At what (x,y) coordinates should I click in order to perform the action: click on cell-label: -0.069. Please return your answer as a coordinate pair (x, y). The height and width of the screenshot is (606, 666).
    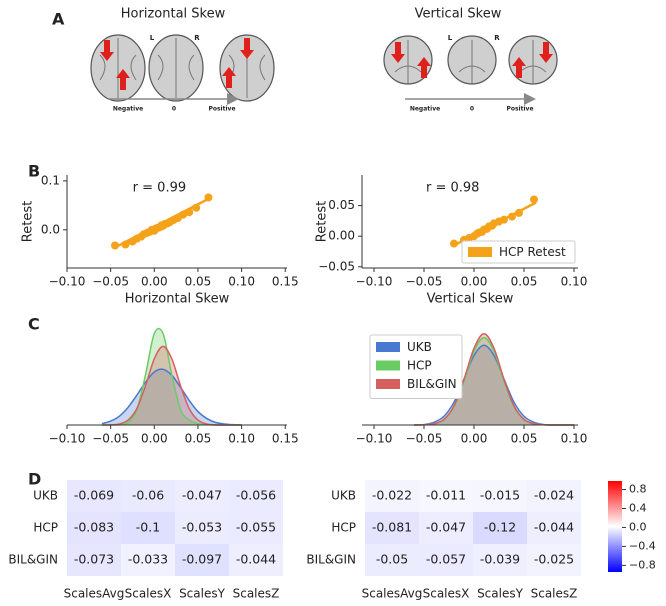
    Looking at the image, I should click on (94, 495).